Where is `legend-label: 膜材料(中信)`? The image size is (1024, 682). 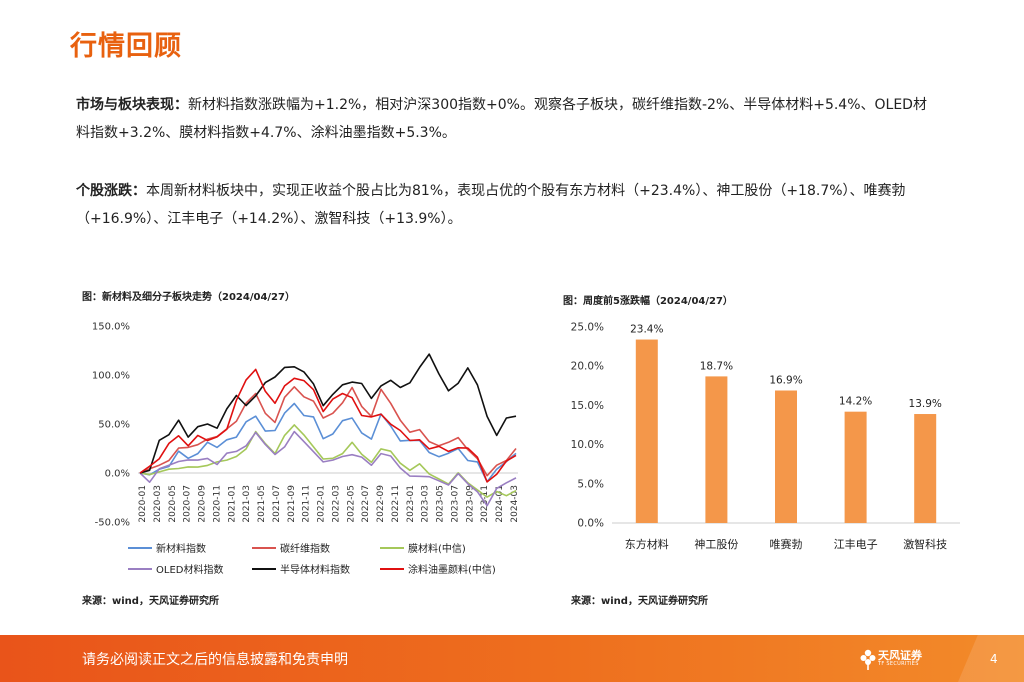
legend-label: 膜材料(中信) is located at coordinates (437, 548).